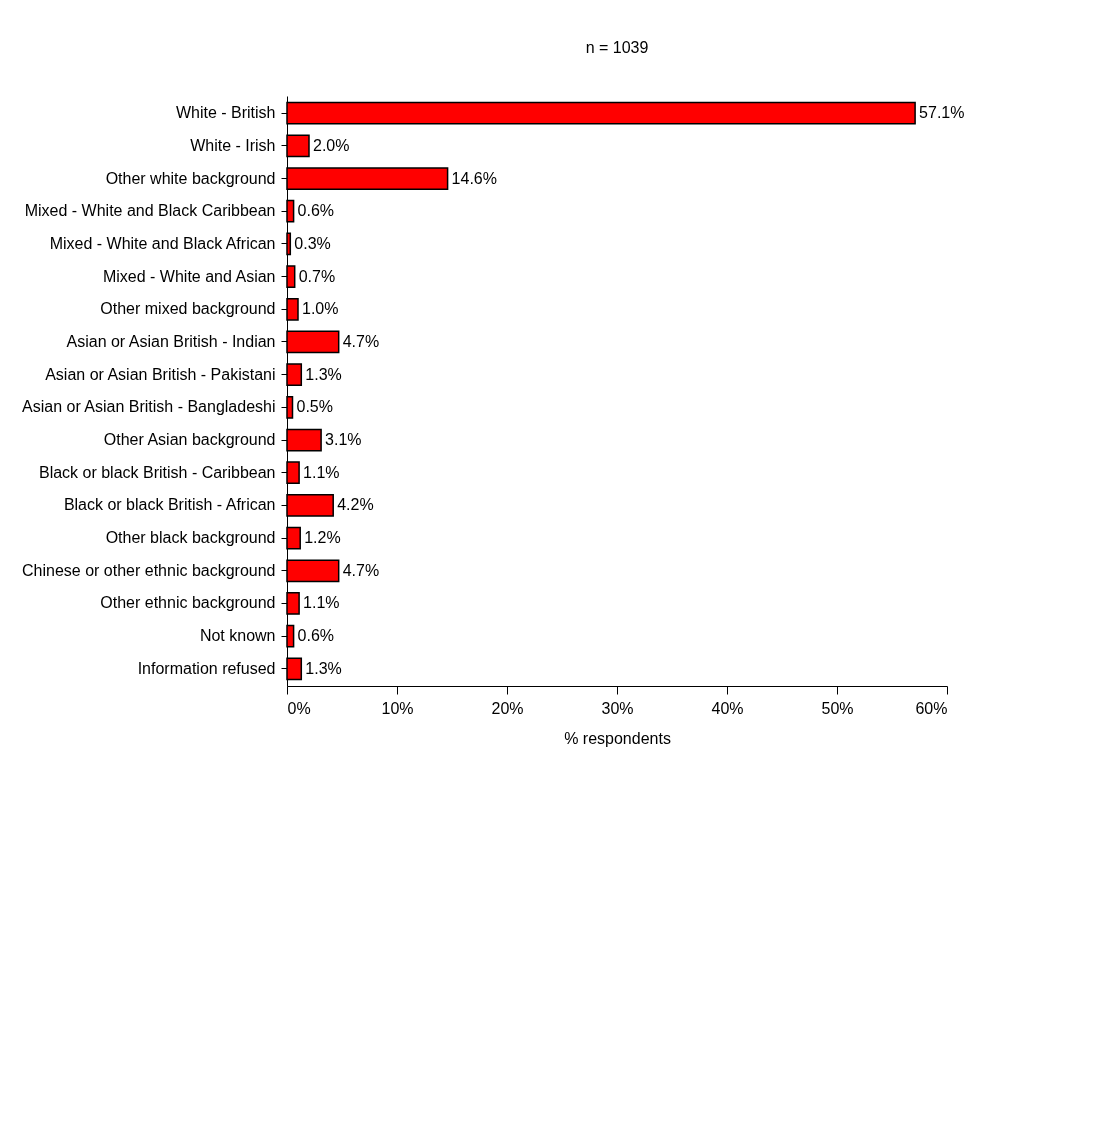  What do you see at coordinates (312, 243) in the screenshot?
I see `data-label: 0.3%` at bounding box center [312, 243].